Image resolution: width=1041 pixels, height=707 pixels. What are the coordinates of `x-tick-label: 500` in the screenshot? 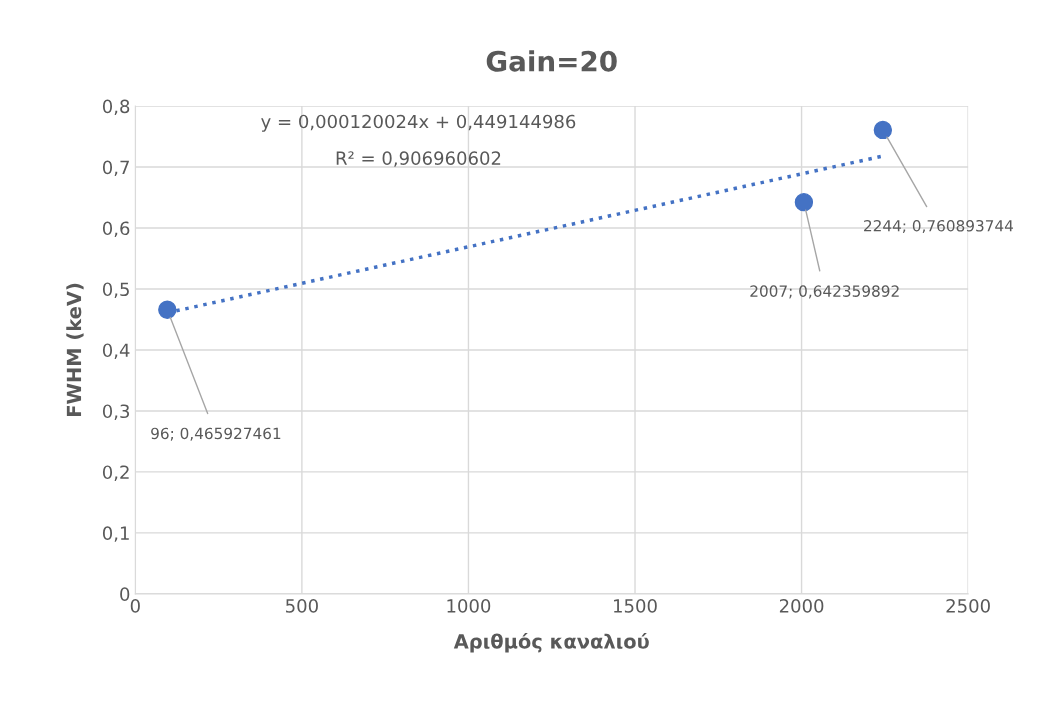 It's located at (302, 606).